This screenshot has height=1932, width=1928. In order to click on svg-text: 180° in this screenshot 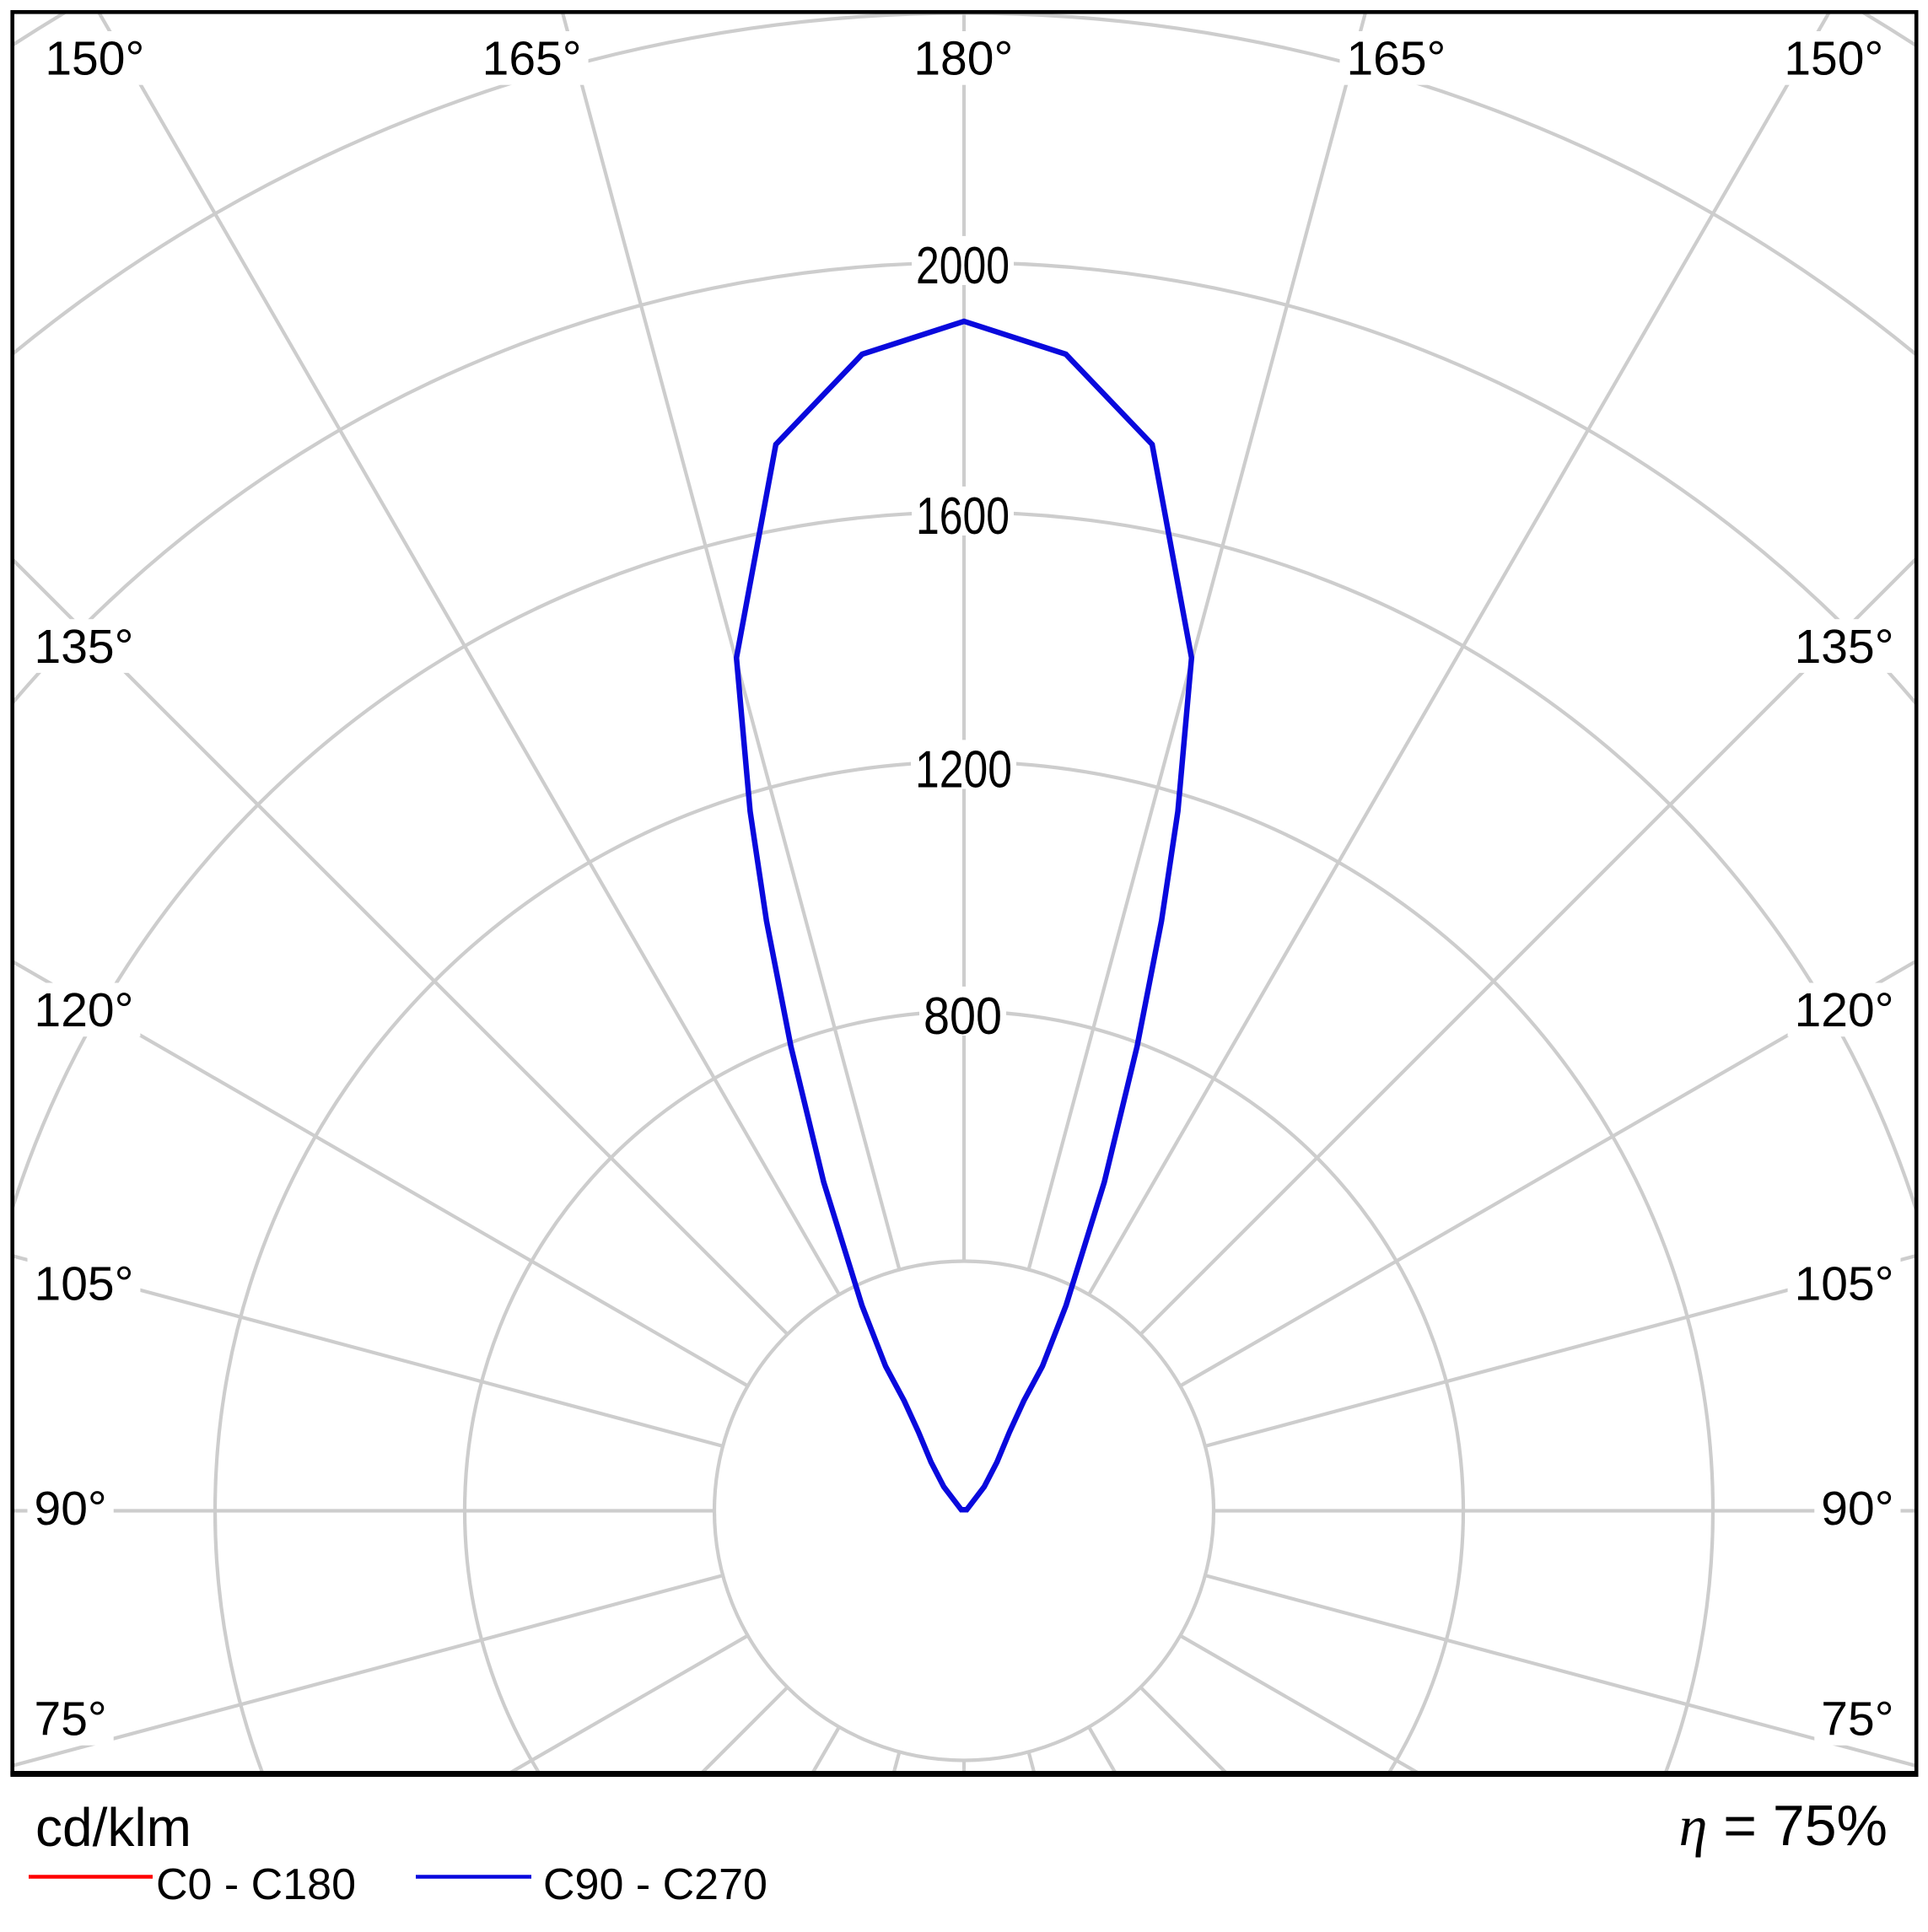, I will do `click(963, 59)`.